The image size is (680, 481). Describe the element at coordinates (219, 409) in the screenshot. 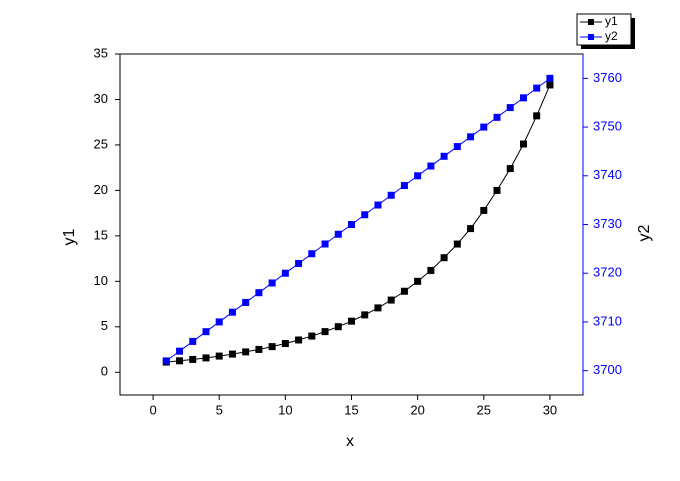

I see `x-tick-label: 5` at that location.